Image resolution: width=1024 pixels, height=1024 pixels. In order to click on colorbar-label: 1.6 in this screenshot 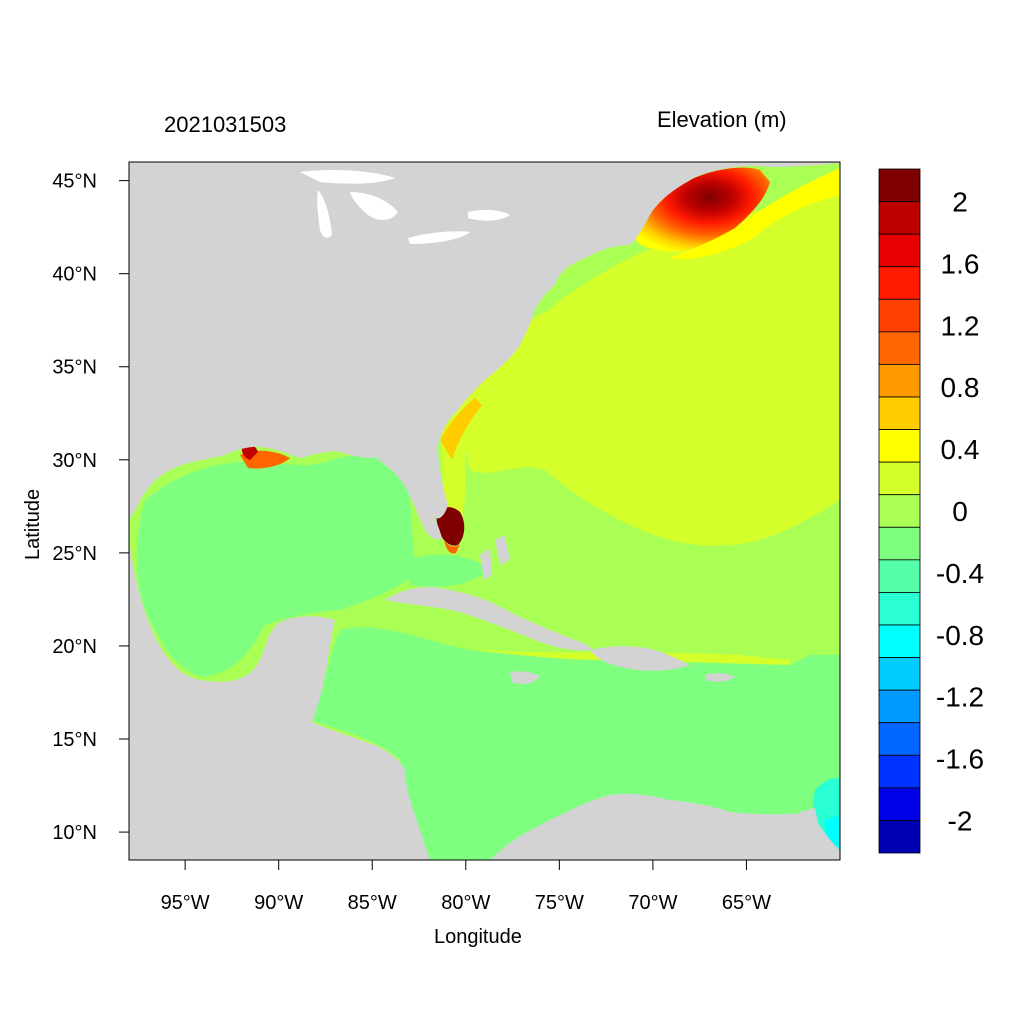, I will do `click(960, 263)`.